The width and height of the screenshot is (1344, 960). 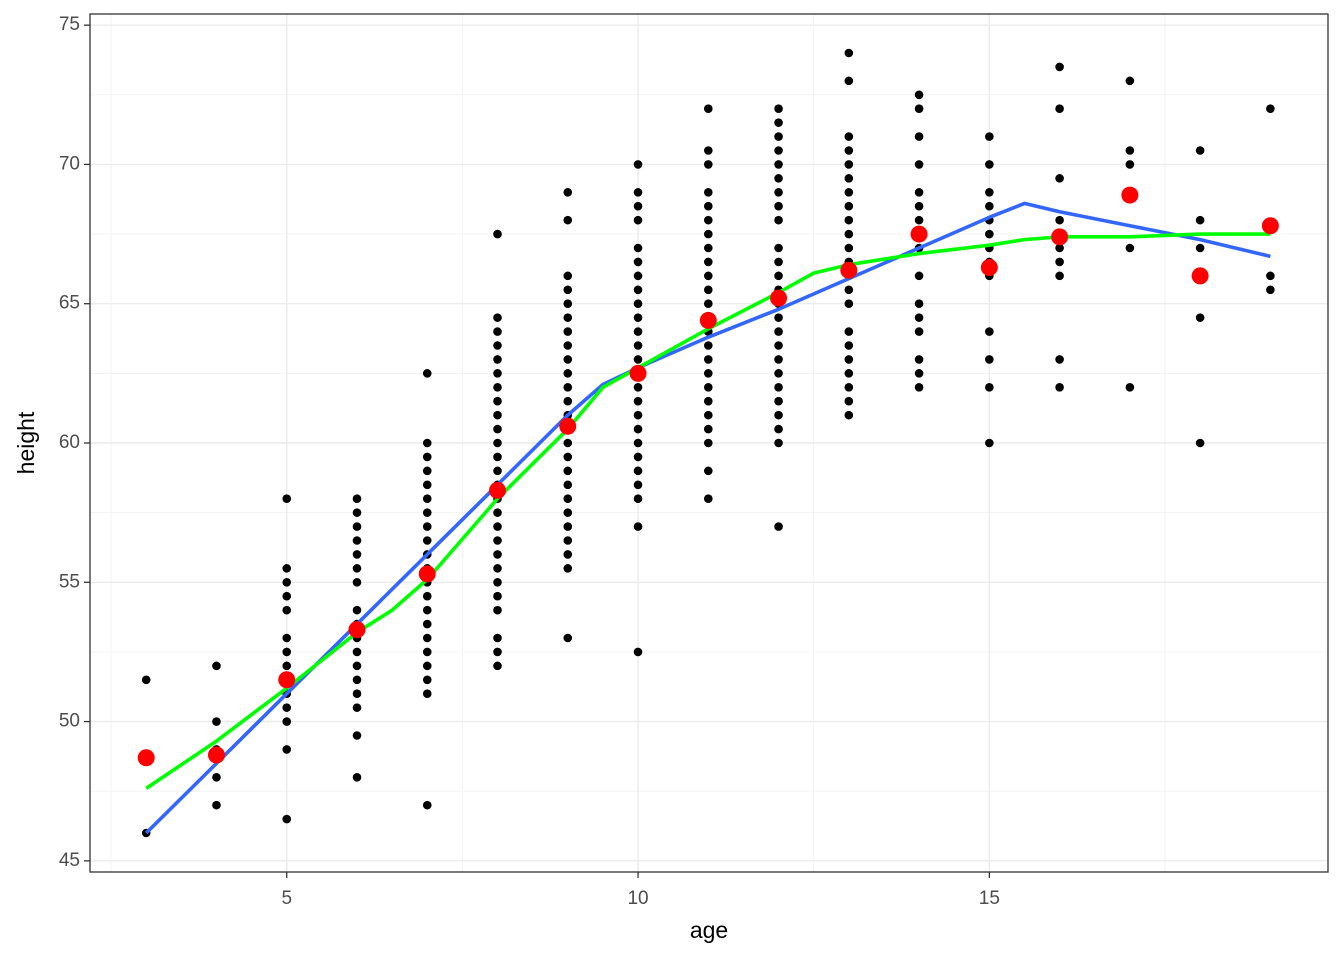 I want to click on y-tick-label: 50, so click(x=69, y=721).